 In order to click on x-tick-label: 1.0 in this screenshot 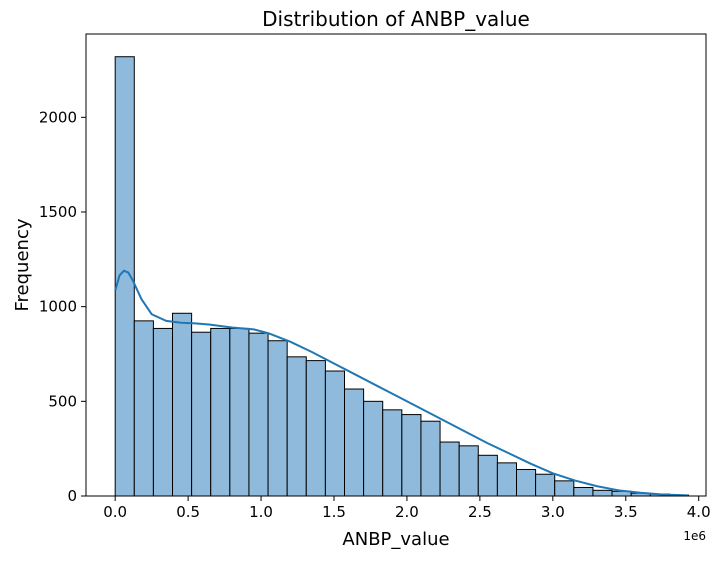, I will do `click(261, 512)`.